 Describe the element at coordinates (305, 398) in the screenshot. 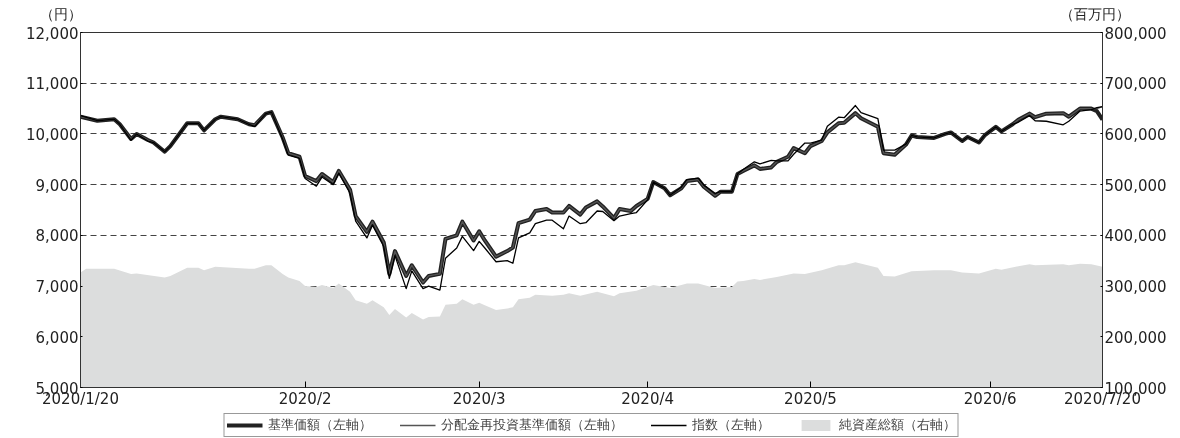

I see `x-tick-label: 2020/2` at that location.